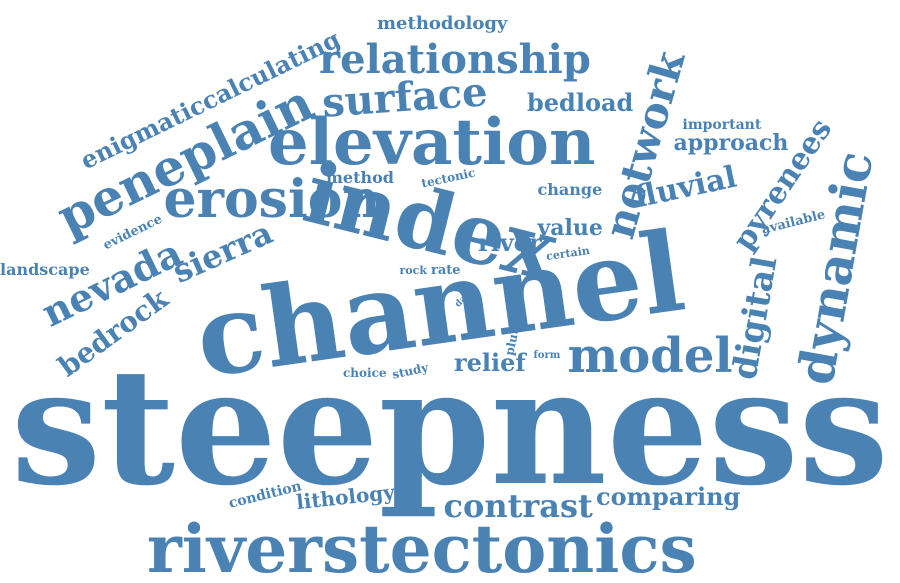 The width and height of the screenshot is (900, 583). What do you see at coordinates (510, 242) in the screenshot?
I see `word-river: river` at bounding box center [510, 242].